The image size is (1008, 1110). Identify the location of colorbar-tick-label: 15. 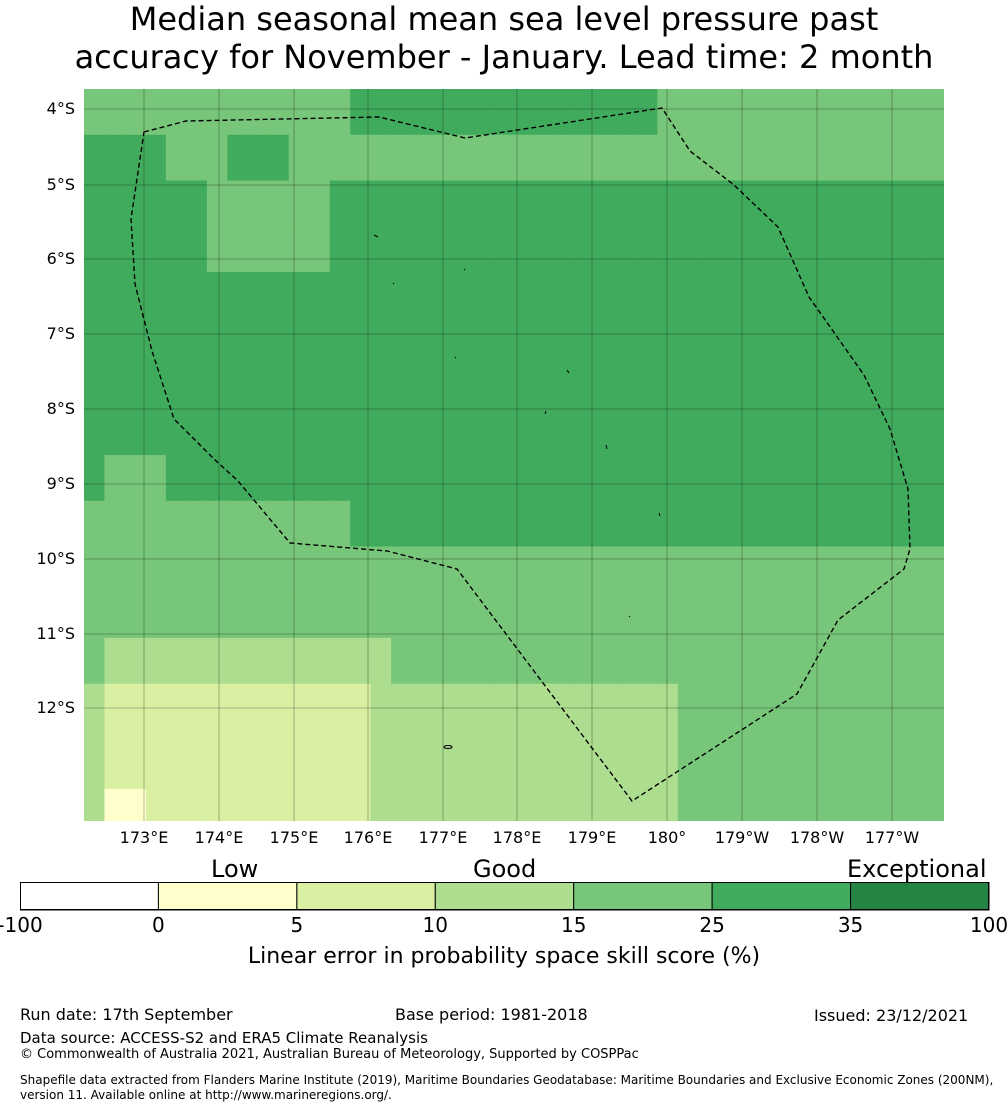
(573, 925).